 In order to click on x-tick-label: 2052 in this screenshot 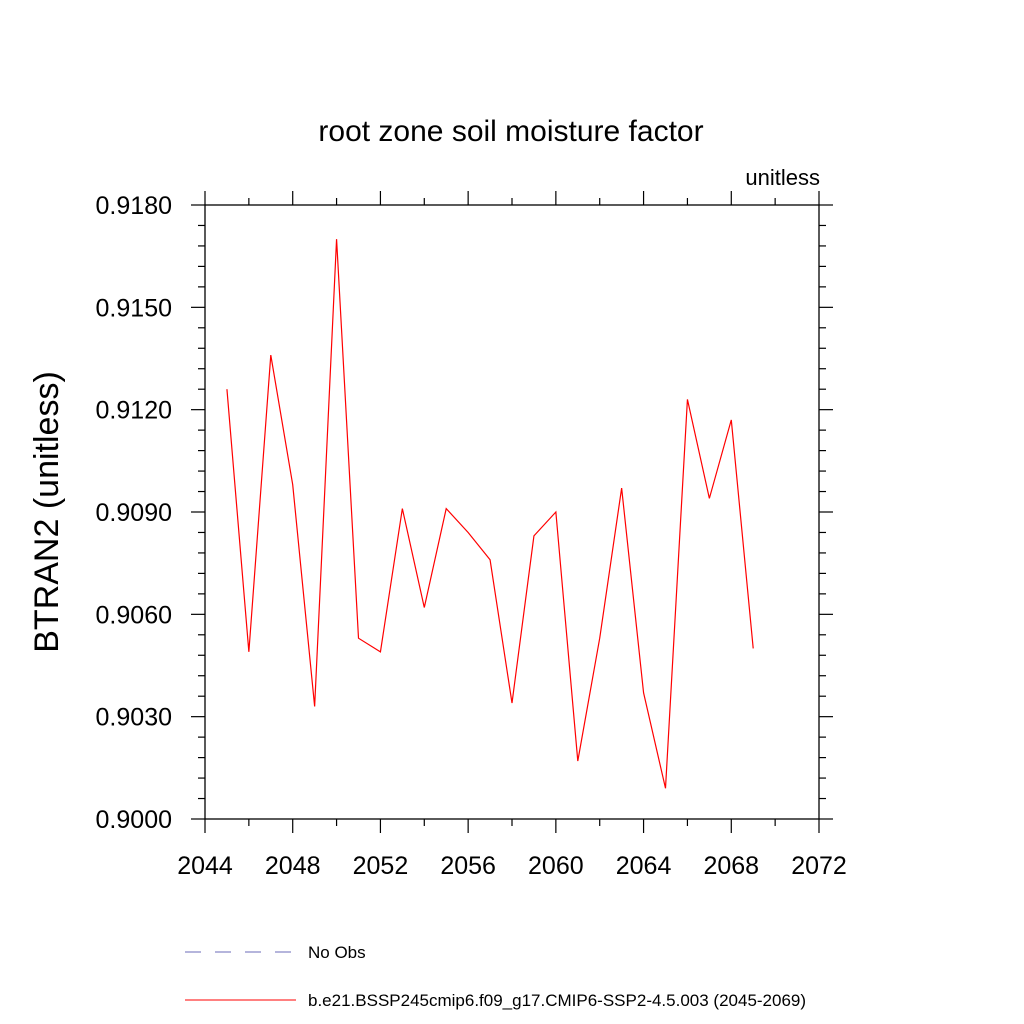, I will do `click(381, 866)`.